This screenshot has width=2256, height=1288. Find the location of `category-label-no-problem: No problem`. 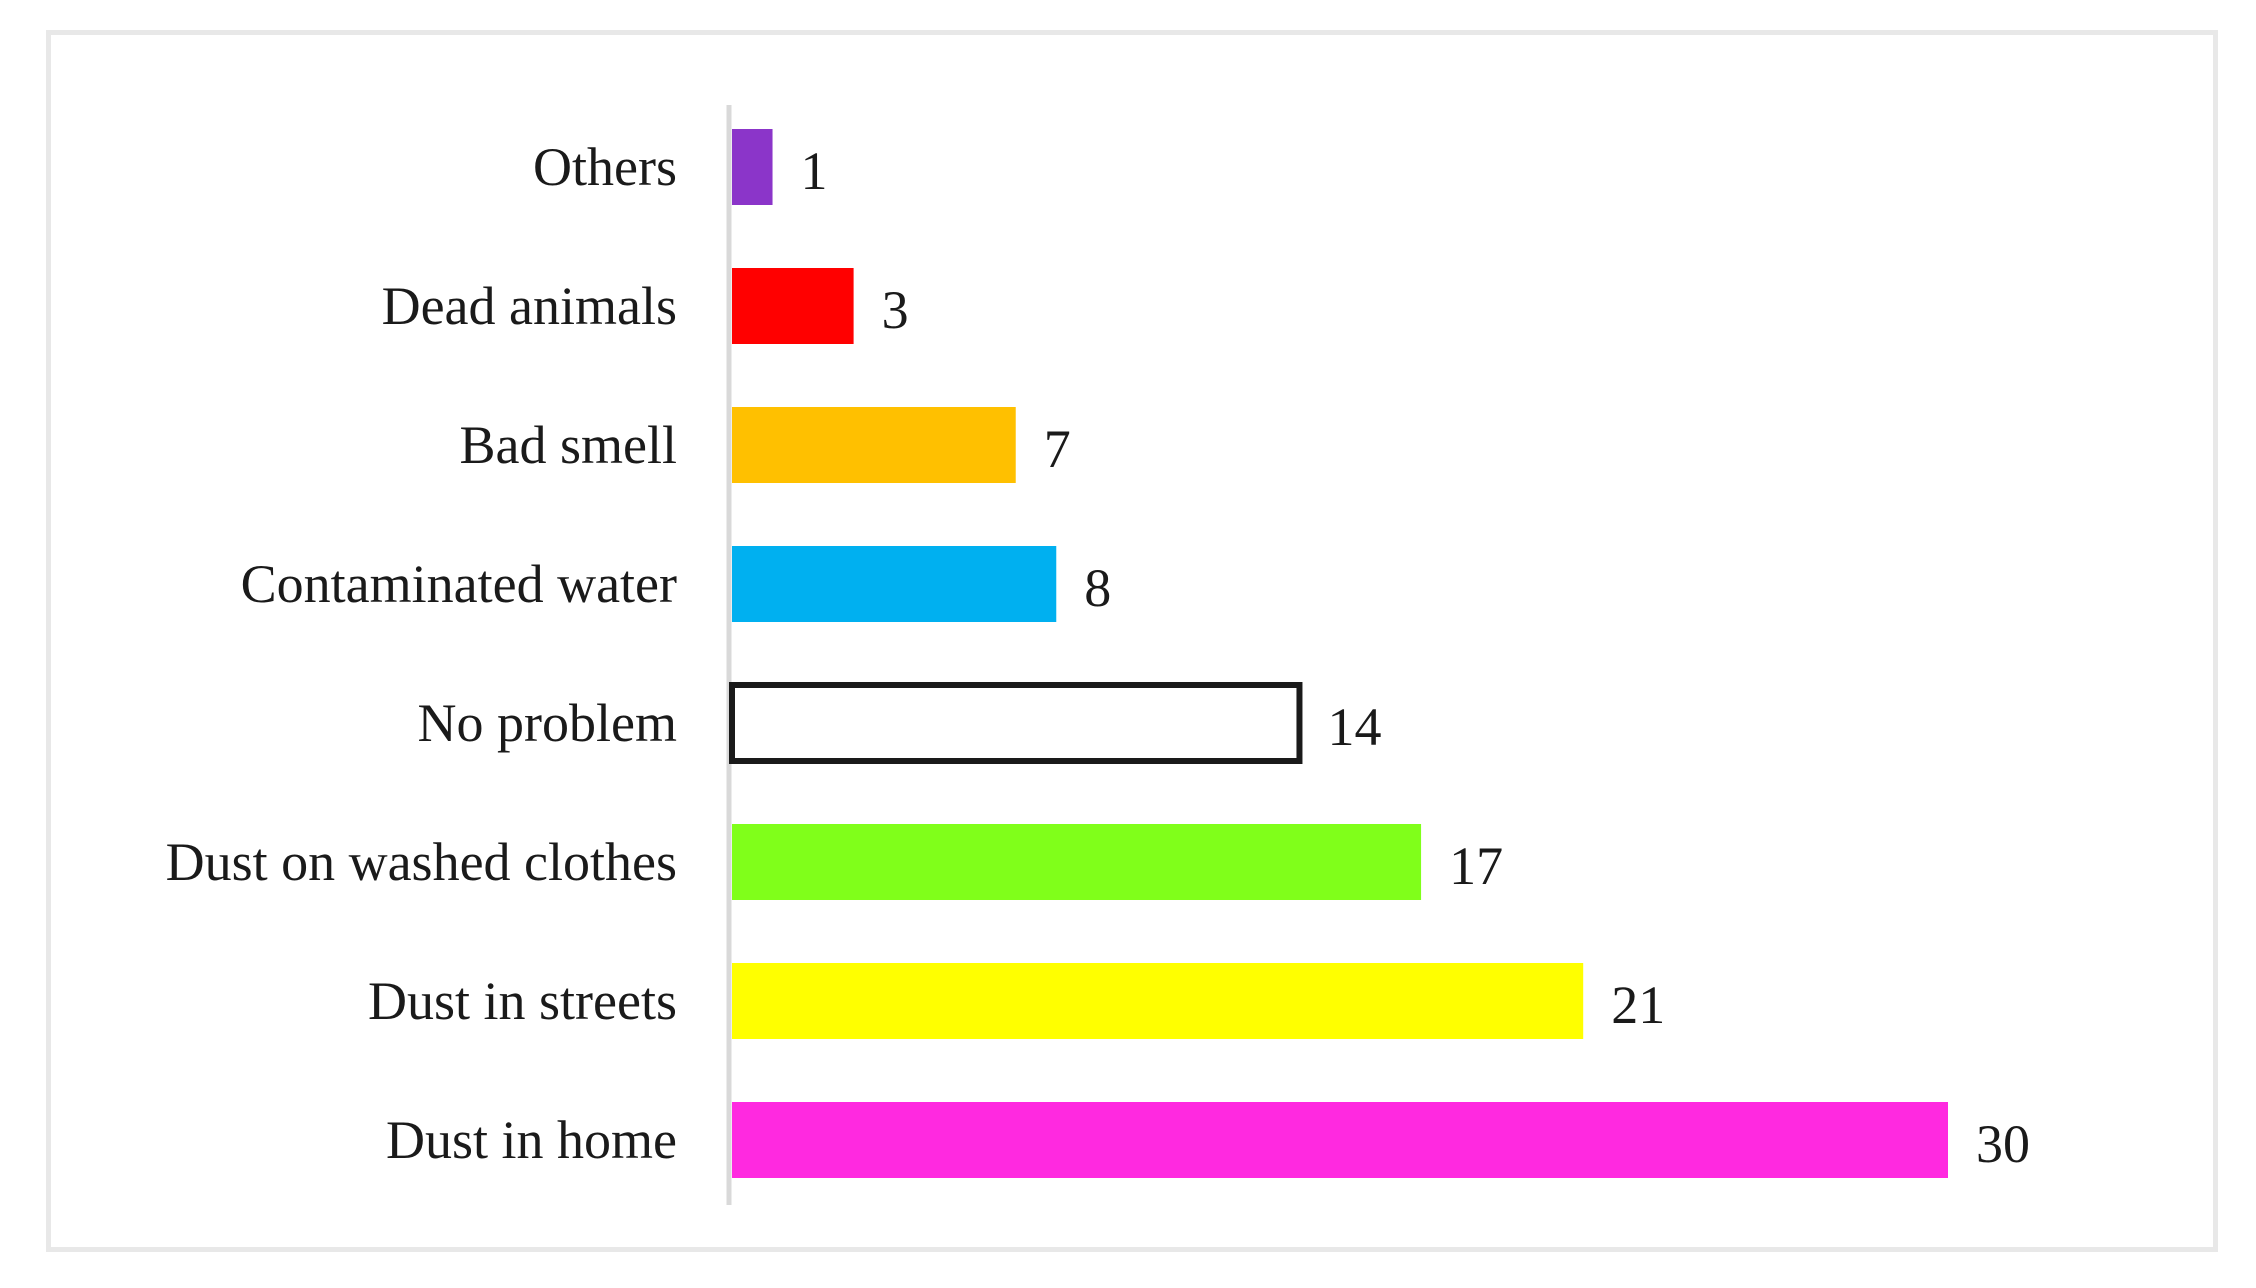

category-label-no-problem: No problem is located at coordinates (547, 723).